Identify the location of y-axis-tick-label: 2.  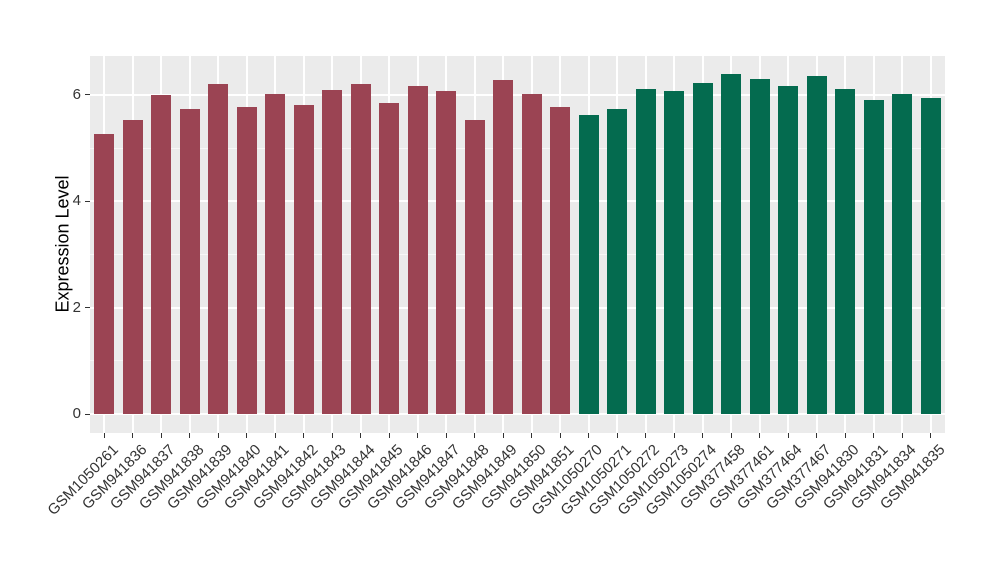
(76, 307).